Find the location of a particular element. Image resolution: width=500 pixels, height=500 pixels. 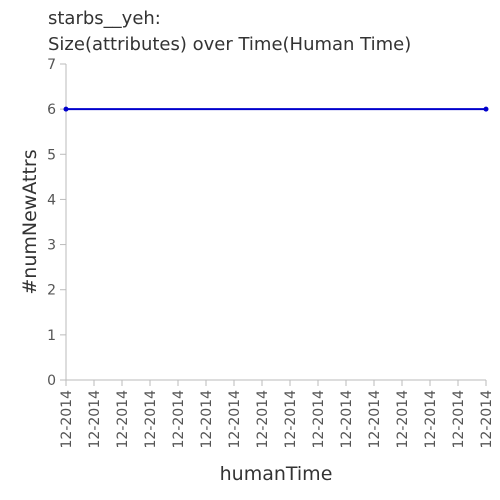

y-tick-label: 5 is located at coordinates (51, 155).